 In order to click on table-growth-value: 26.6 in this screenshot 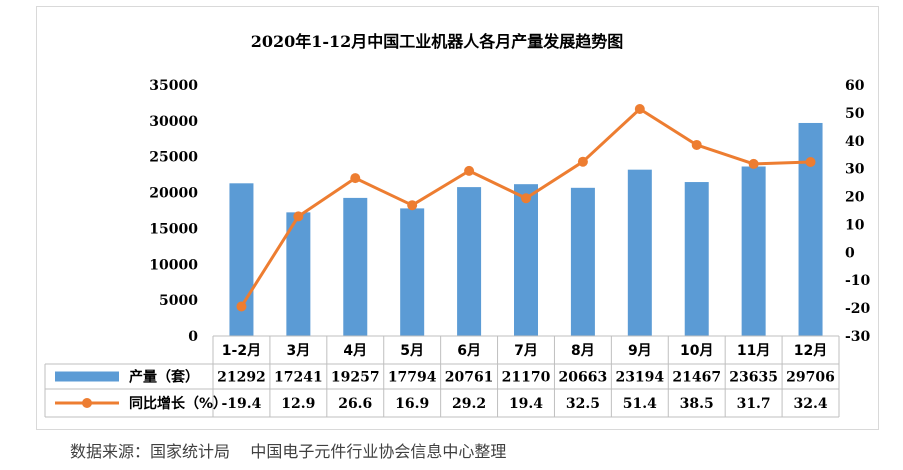, I will do `click(355, 404)`.